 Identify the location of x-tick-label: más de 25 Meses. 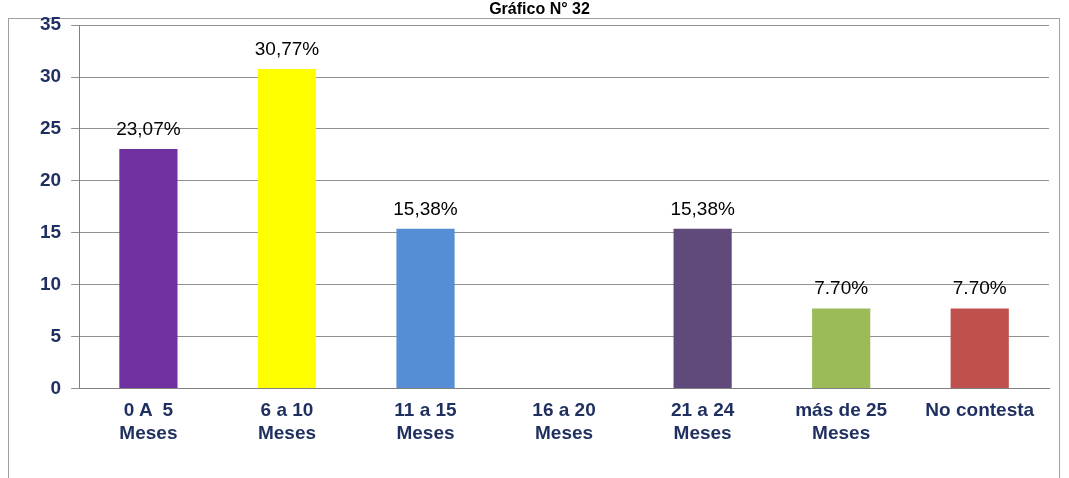
(841, 421).